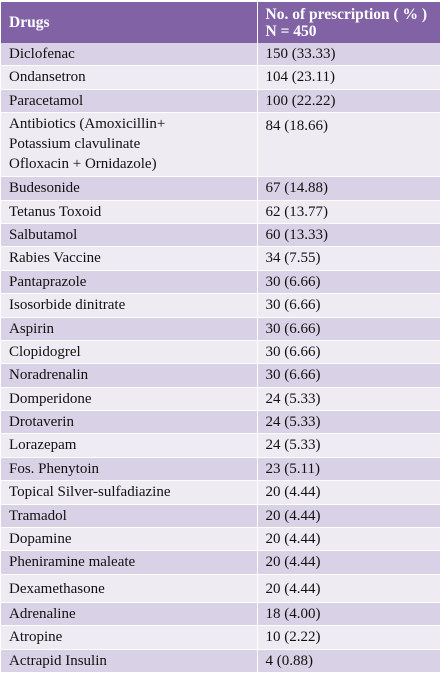 This screenshot has height=693, width=442. I want to click on drug-name-cell: Aspirin, so click(129, 329).